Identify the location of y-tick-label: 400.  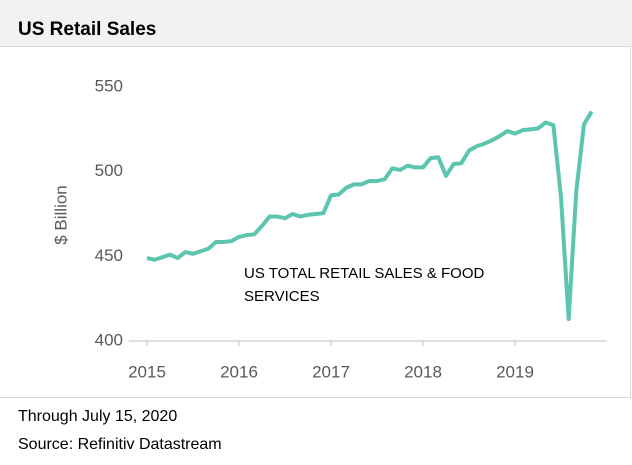
(109, 339).